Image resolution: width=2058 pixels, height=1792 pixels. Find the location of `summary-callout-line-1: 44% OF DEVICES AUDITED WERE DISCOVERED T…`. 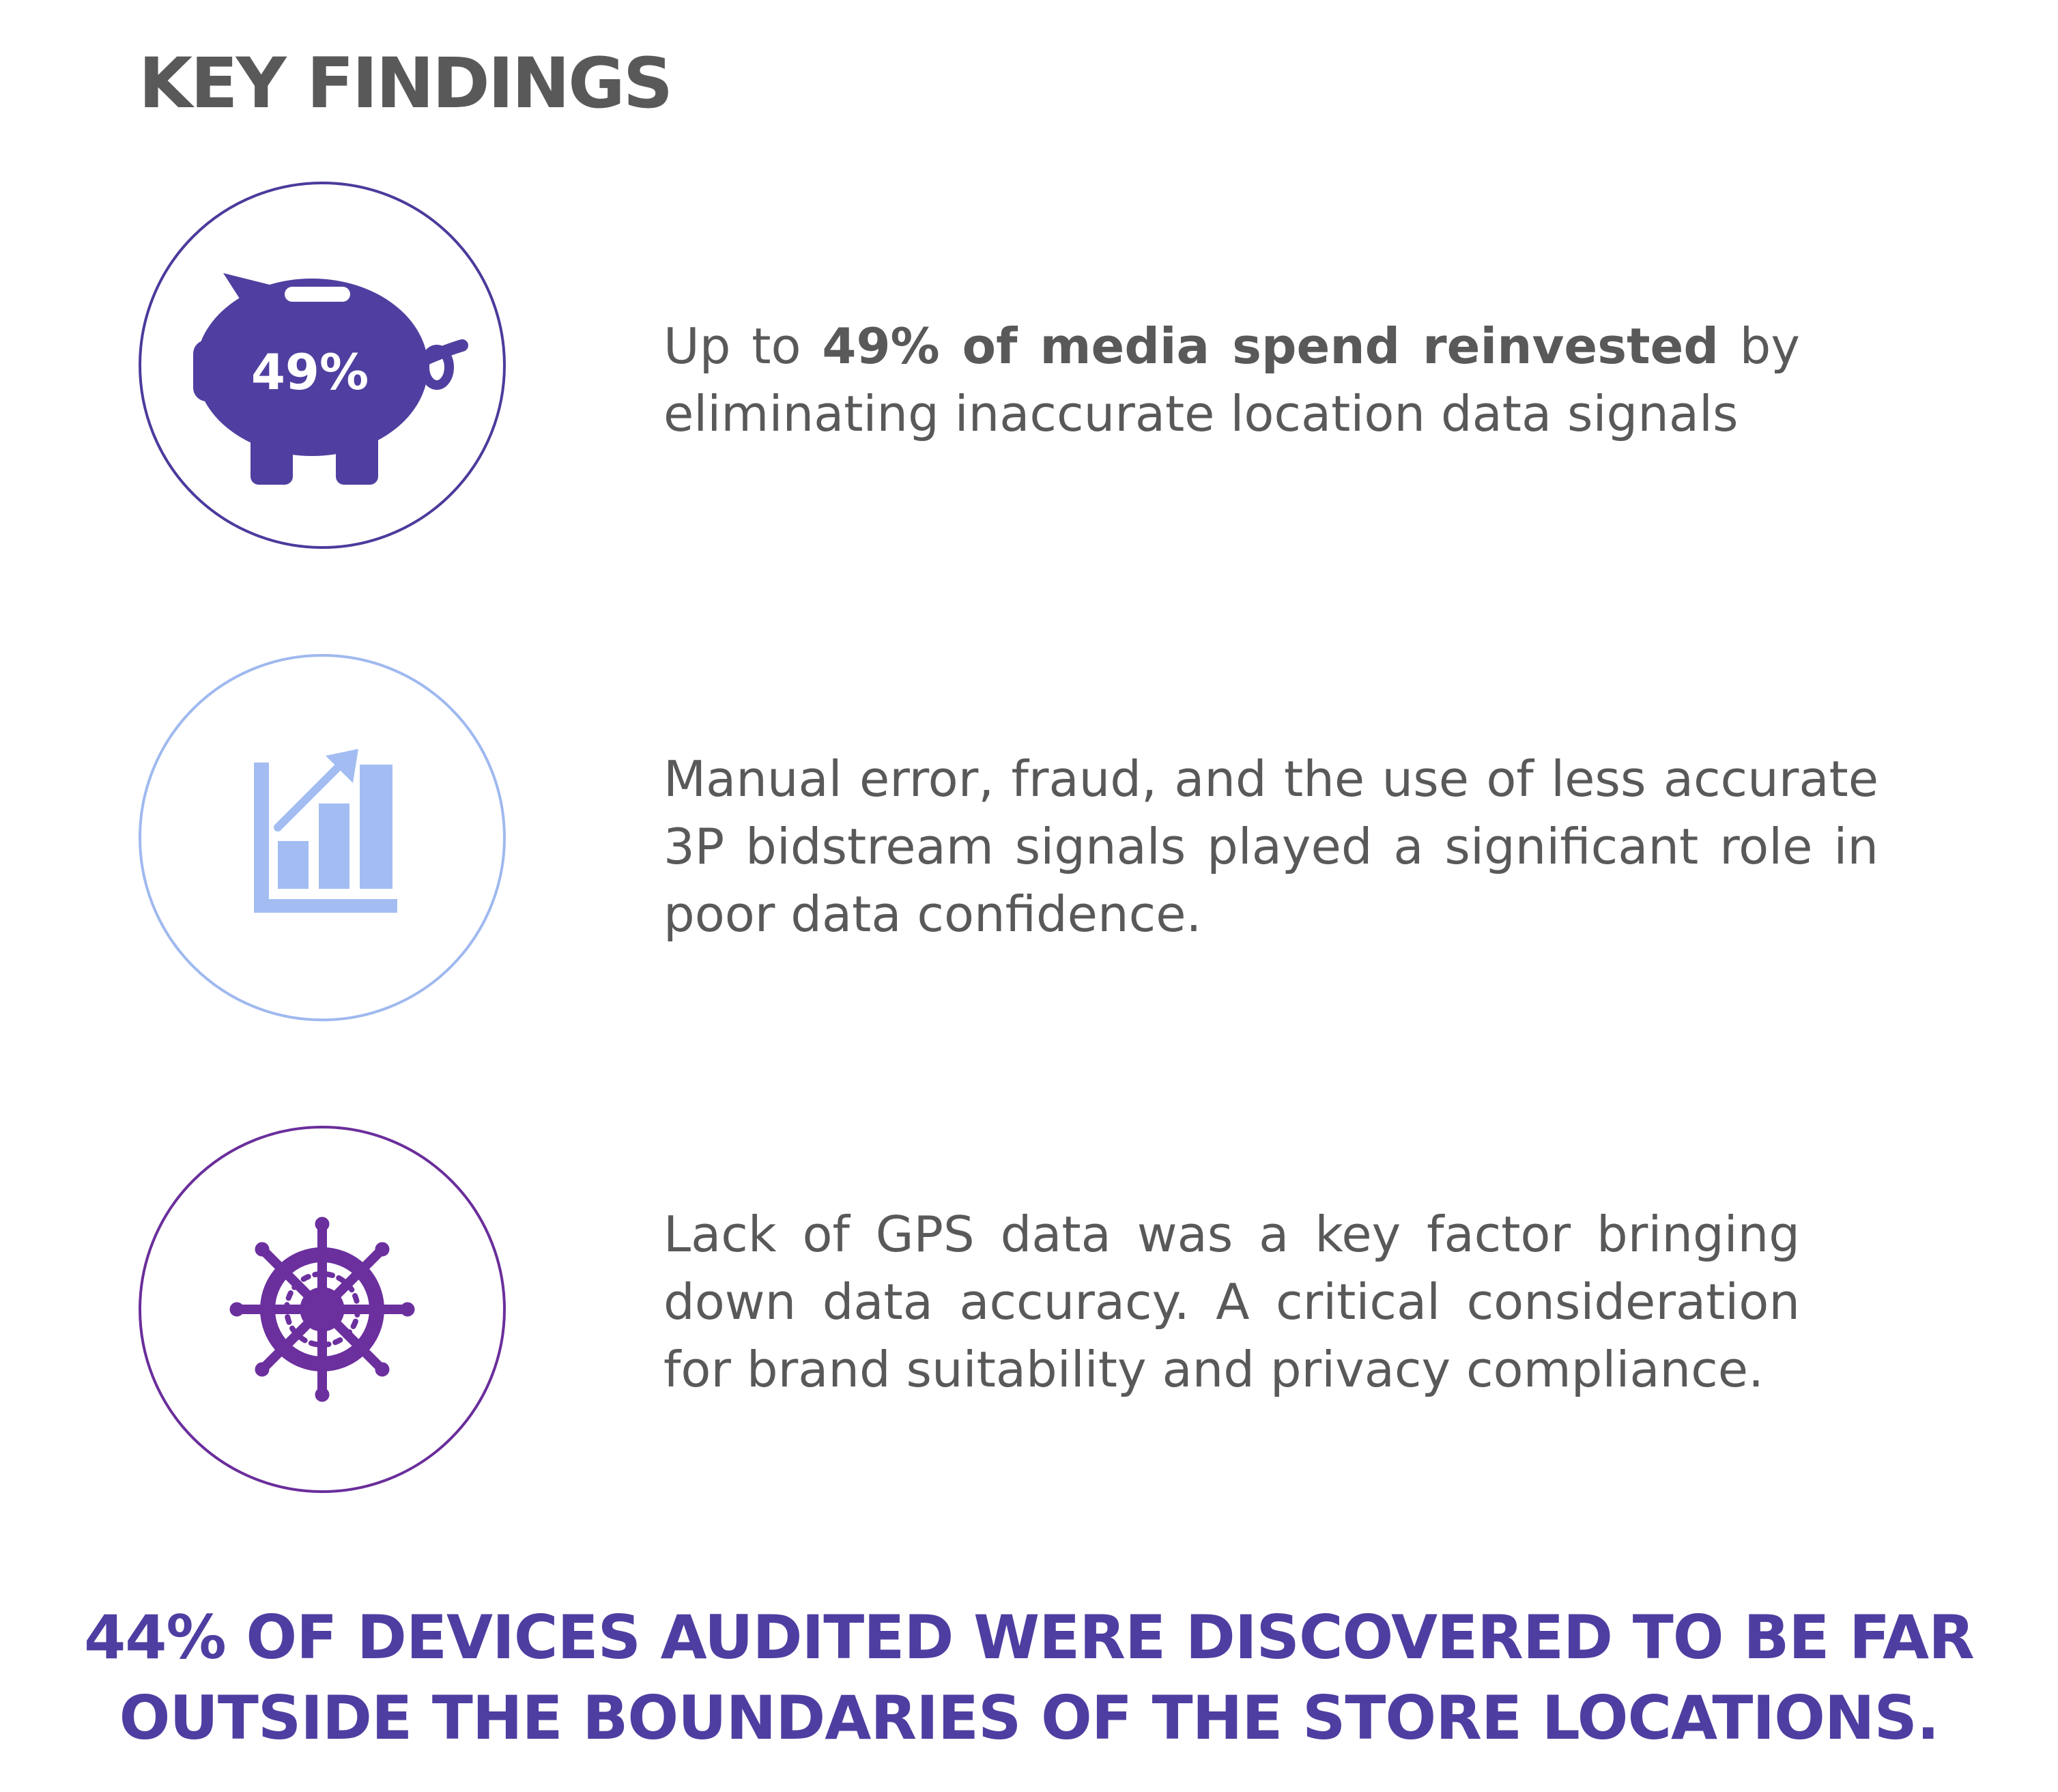

summary-callout-line-1: 44% OF DEVICES AUDITED WERE DISCOVERED T… is located at coordinates (1029, 1637).